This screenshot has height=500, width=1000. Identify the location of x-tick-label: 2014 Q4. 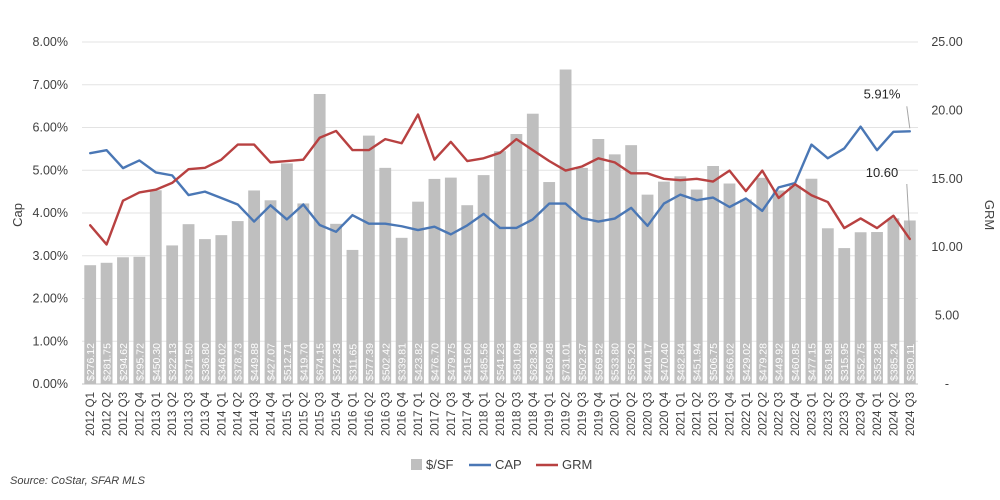
(272, 413).